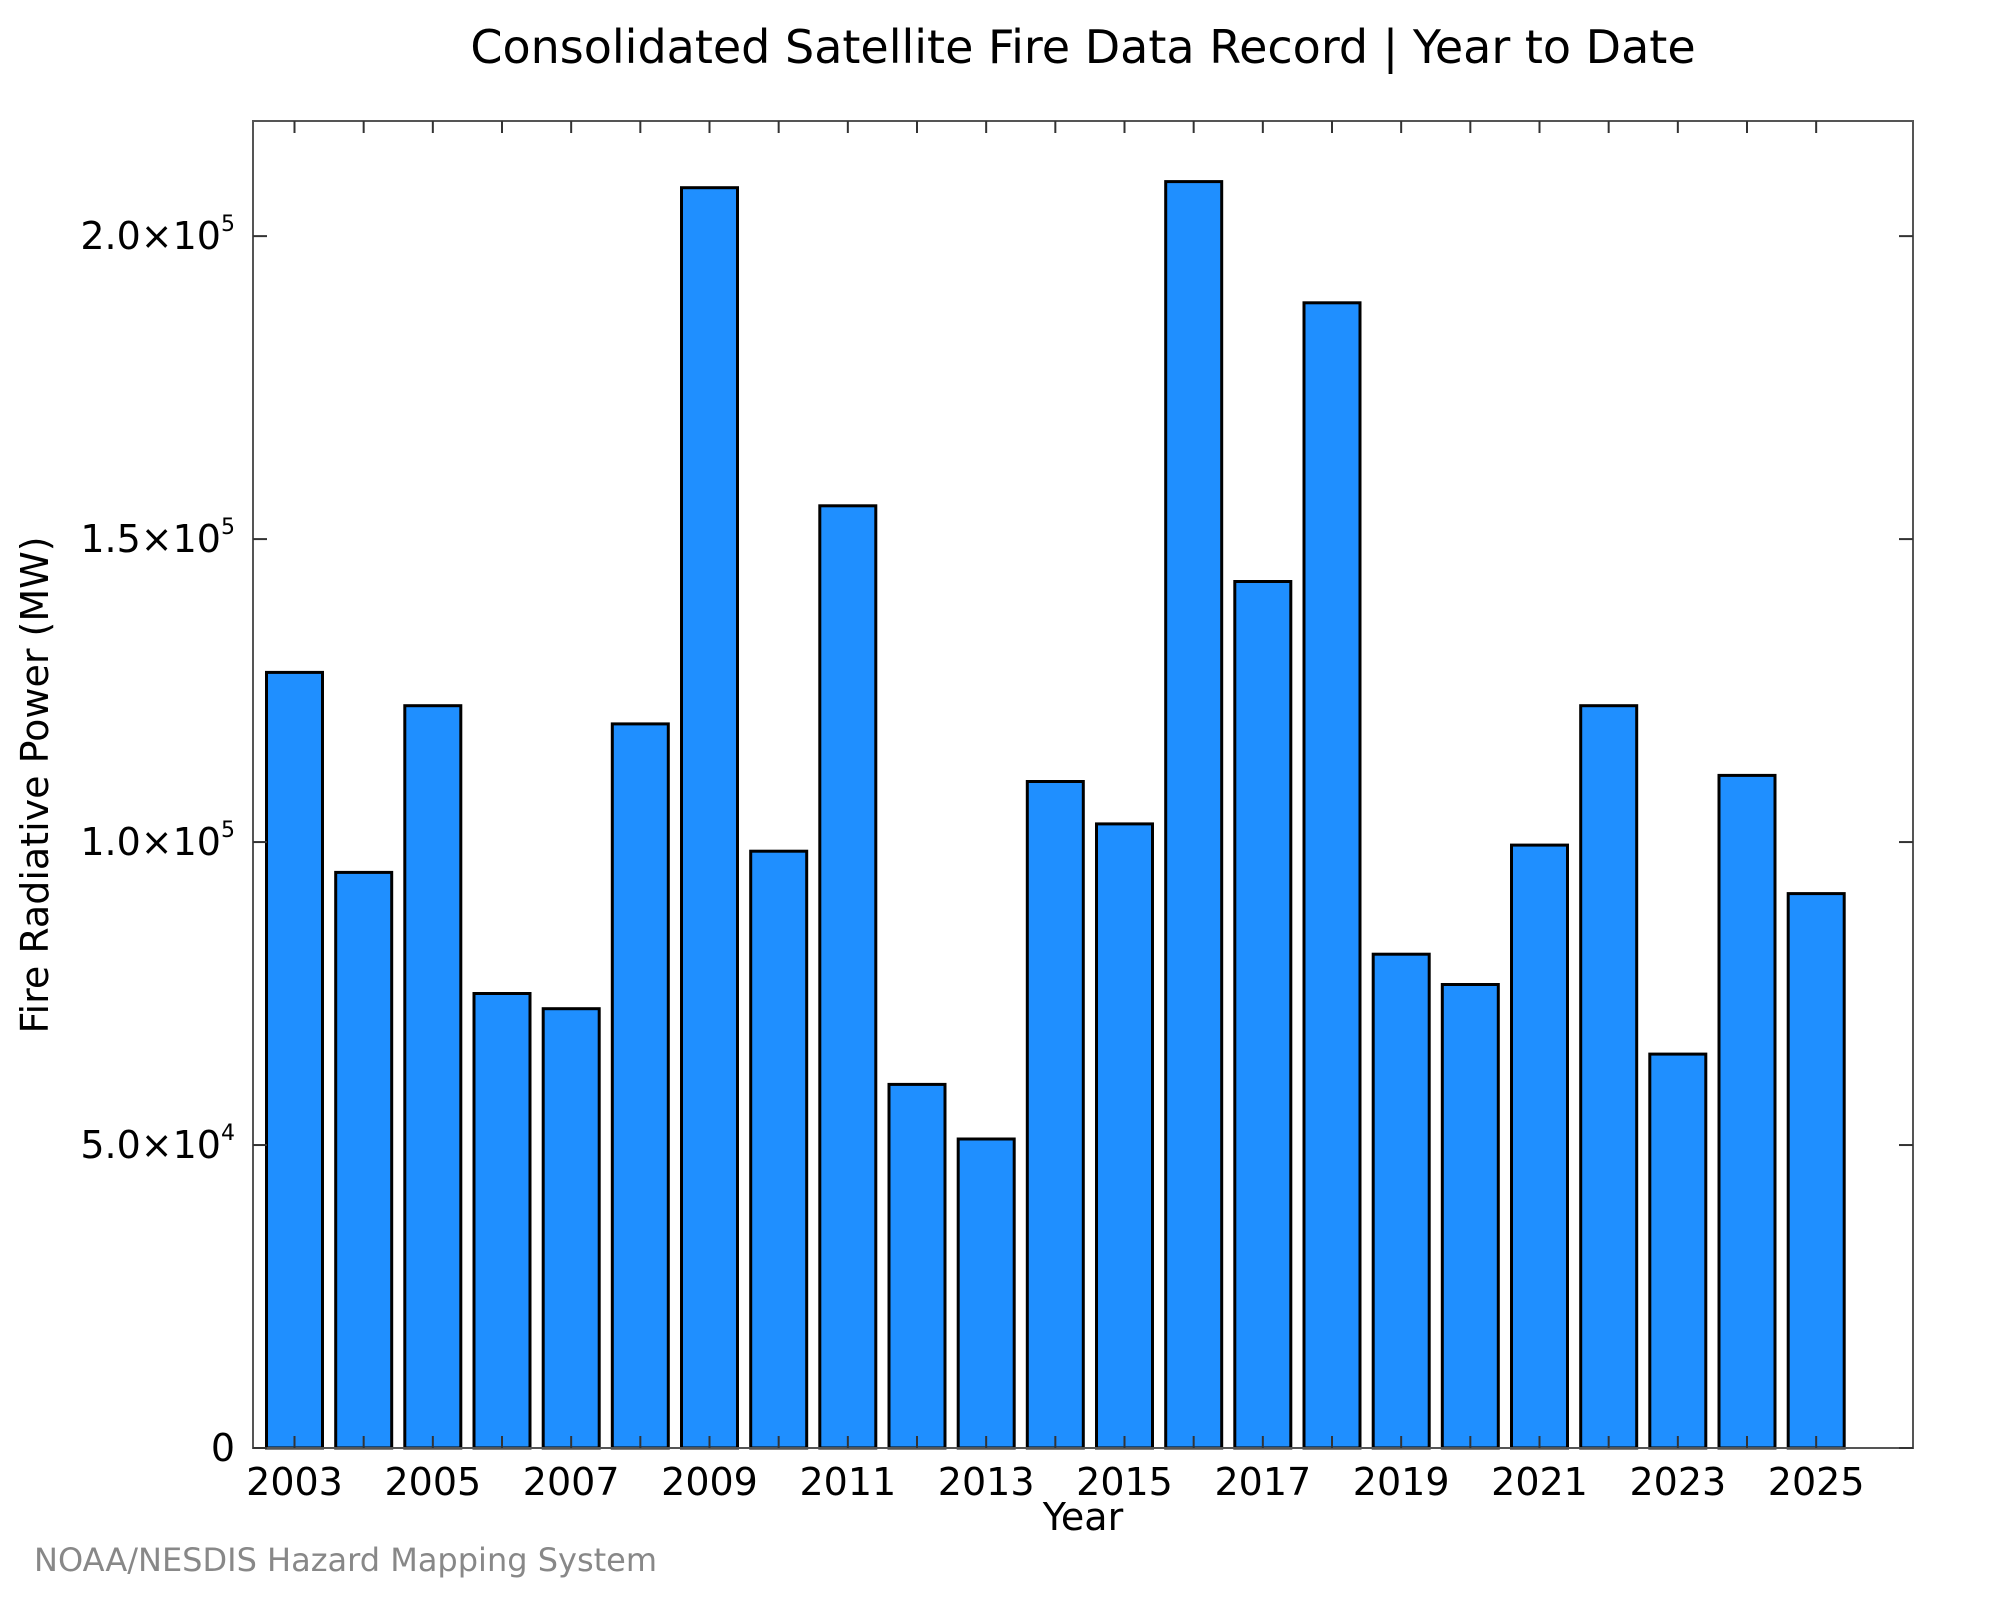 The width and height of the screenshot is (2000, 1600). What do you see at coordinates (157, 235) in the screenshot?
I see `y-tick-label-200000: 2.0×105` at bounding box center [157, 235].